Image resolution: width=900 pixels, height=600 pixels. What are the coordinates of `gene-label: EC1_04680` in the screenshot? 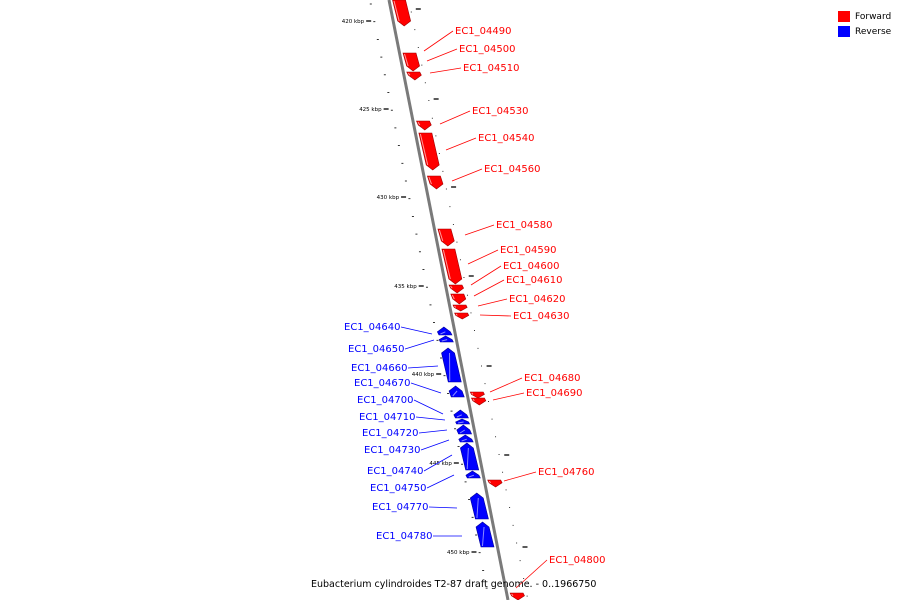 It's located at (552, 378).